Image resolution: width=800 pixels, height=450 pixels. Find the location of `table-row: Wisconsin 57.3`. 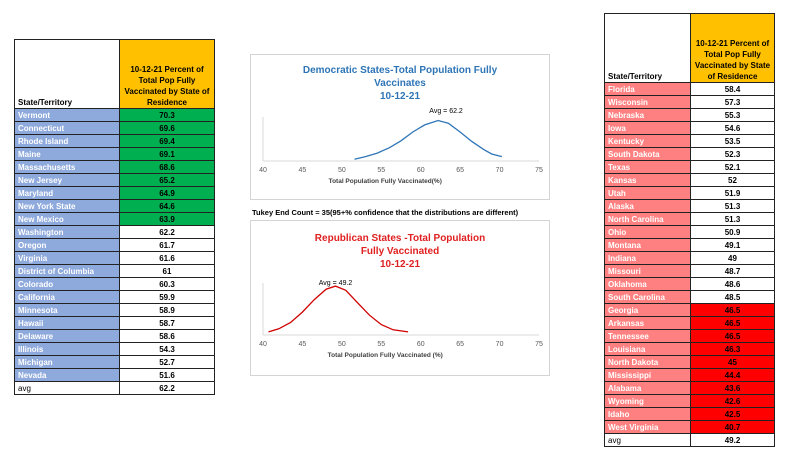

table-row: Wisconsin 57.3 is located at coordinates (689, 102).